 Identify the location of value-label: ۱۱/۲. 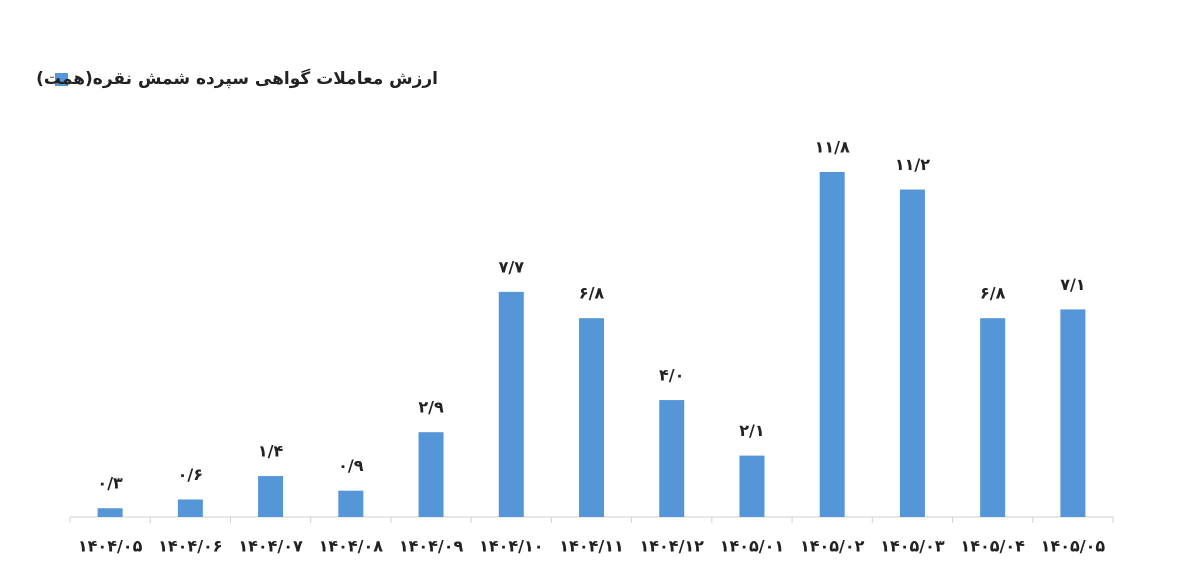
(912, 164).